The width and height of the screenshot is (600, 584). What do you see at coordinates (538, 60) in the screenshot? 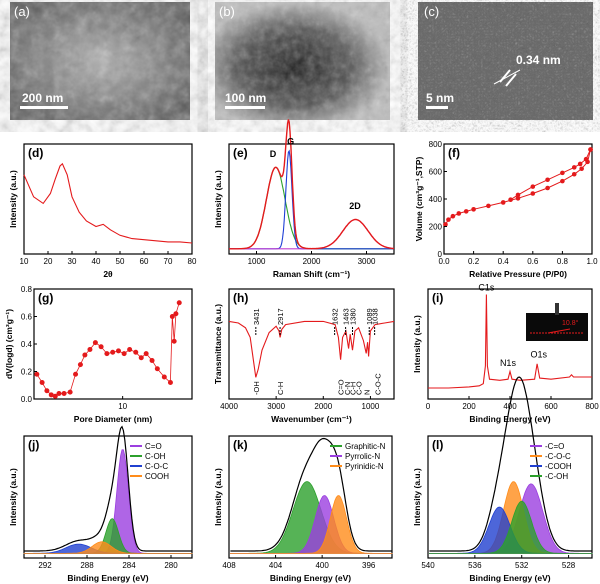
I see `lattice-spacing-label: 0.34 nm` at bounding box center [538, 60].